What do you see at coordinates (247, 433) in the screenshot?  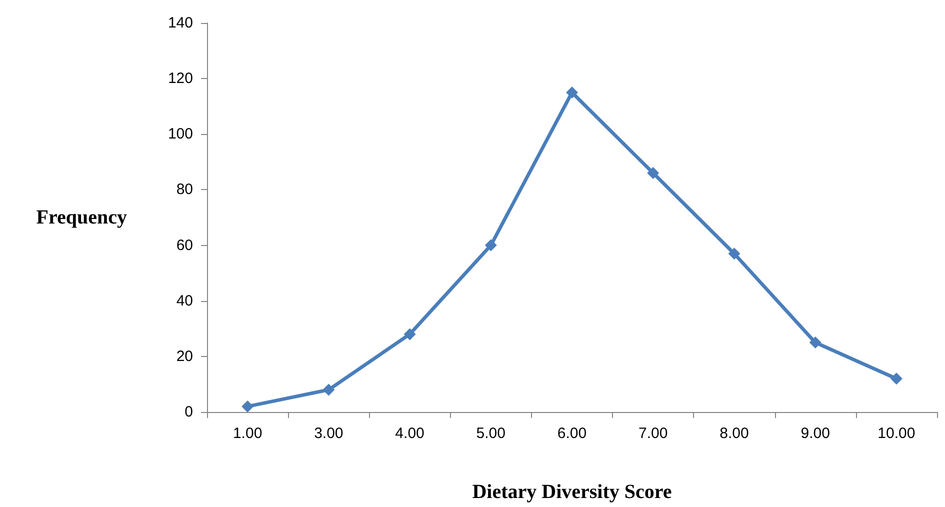 I see `x-tick-label: 1.00` at bounding box center [247, 433].